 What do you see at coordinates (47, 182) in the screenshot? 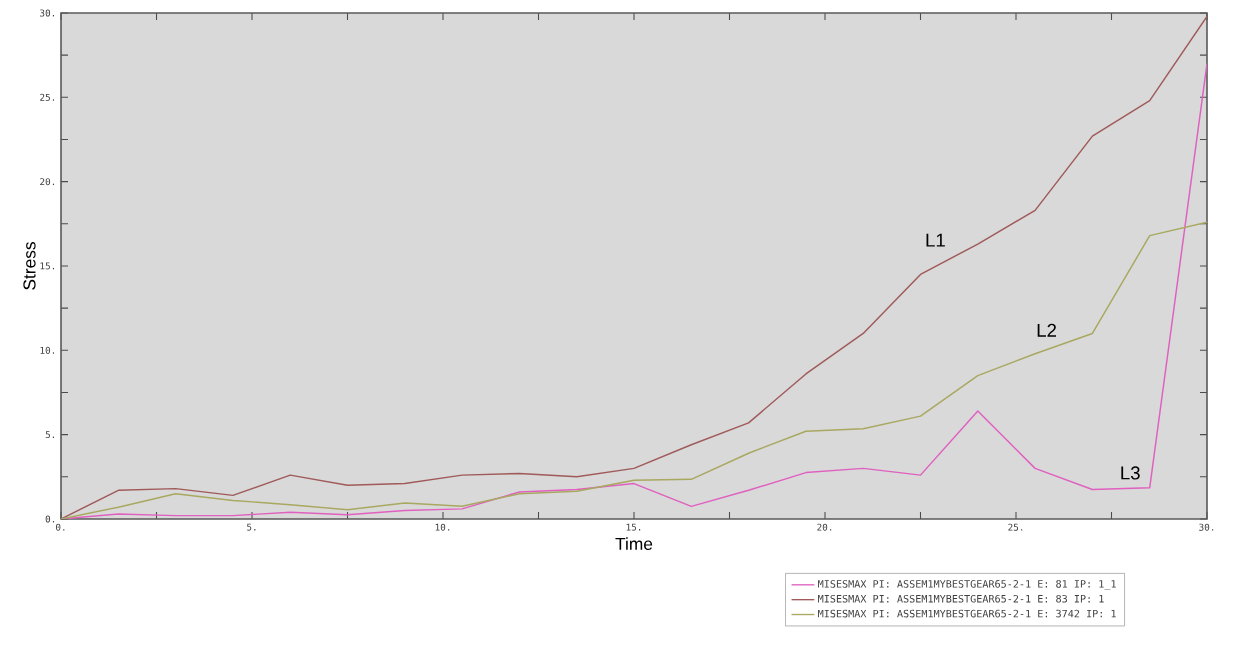
I see `y-tick-label: 20.` at bounding box center [47, 182].